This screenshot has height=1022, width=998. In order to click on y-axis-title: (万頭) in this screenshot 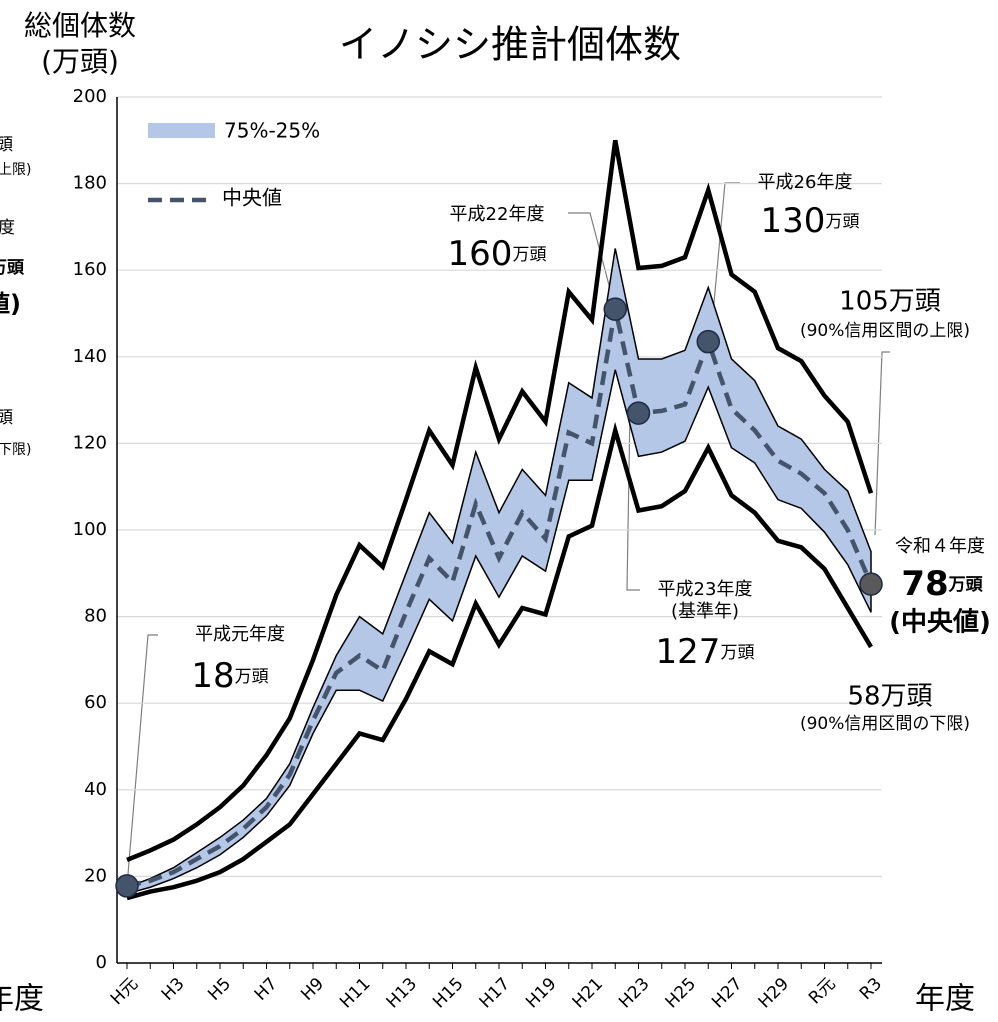, I will do `click(80, 61)`.